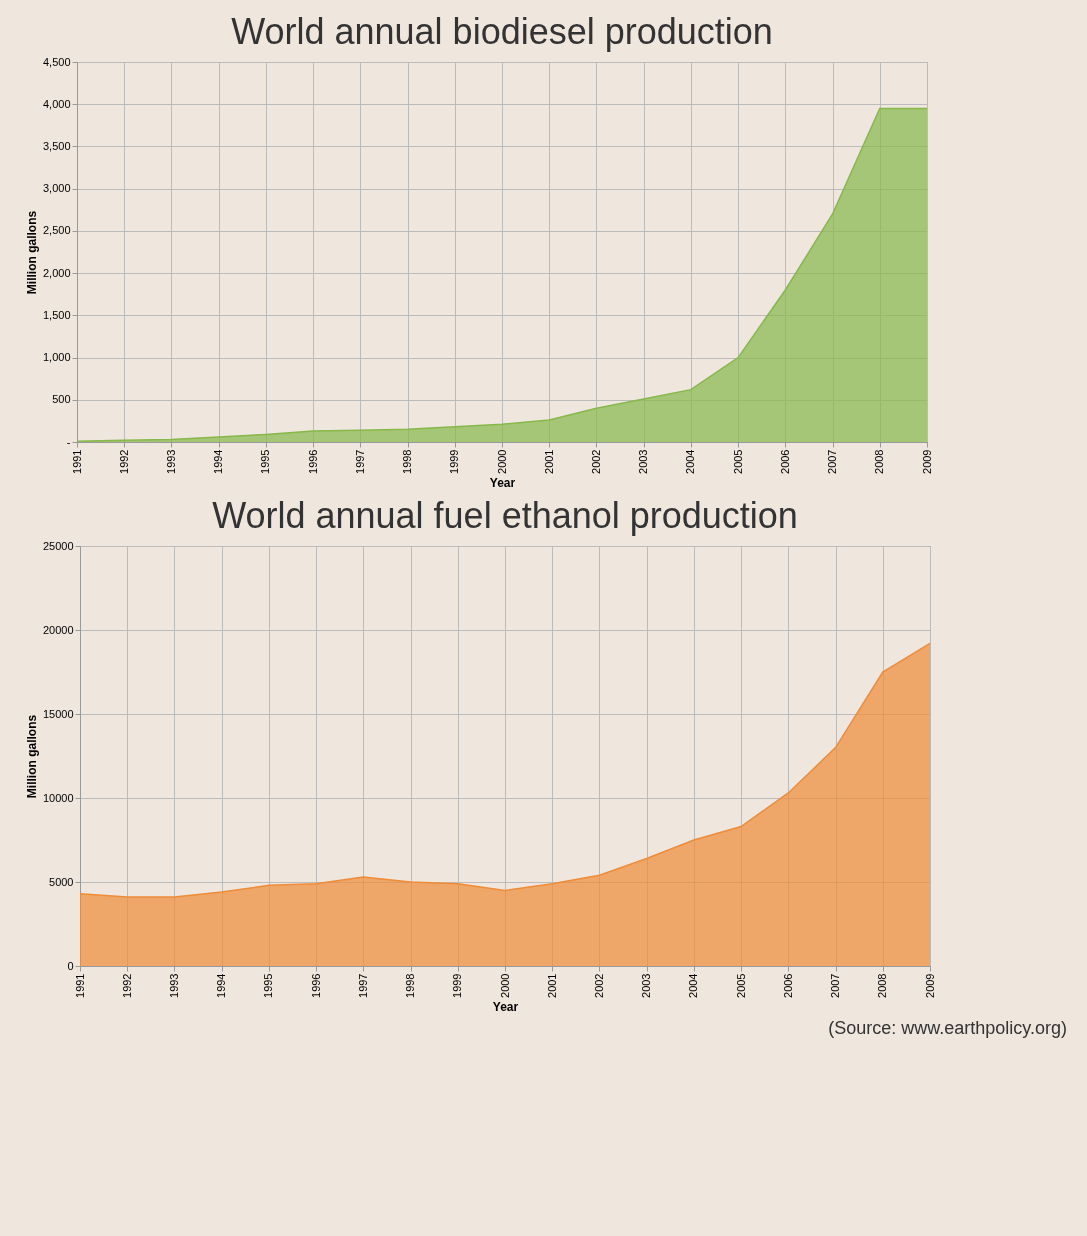 This screenshot has width=1087, height=1236. I want to click on chart-title: World annual fuel ethanol production, so click(505, 515).